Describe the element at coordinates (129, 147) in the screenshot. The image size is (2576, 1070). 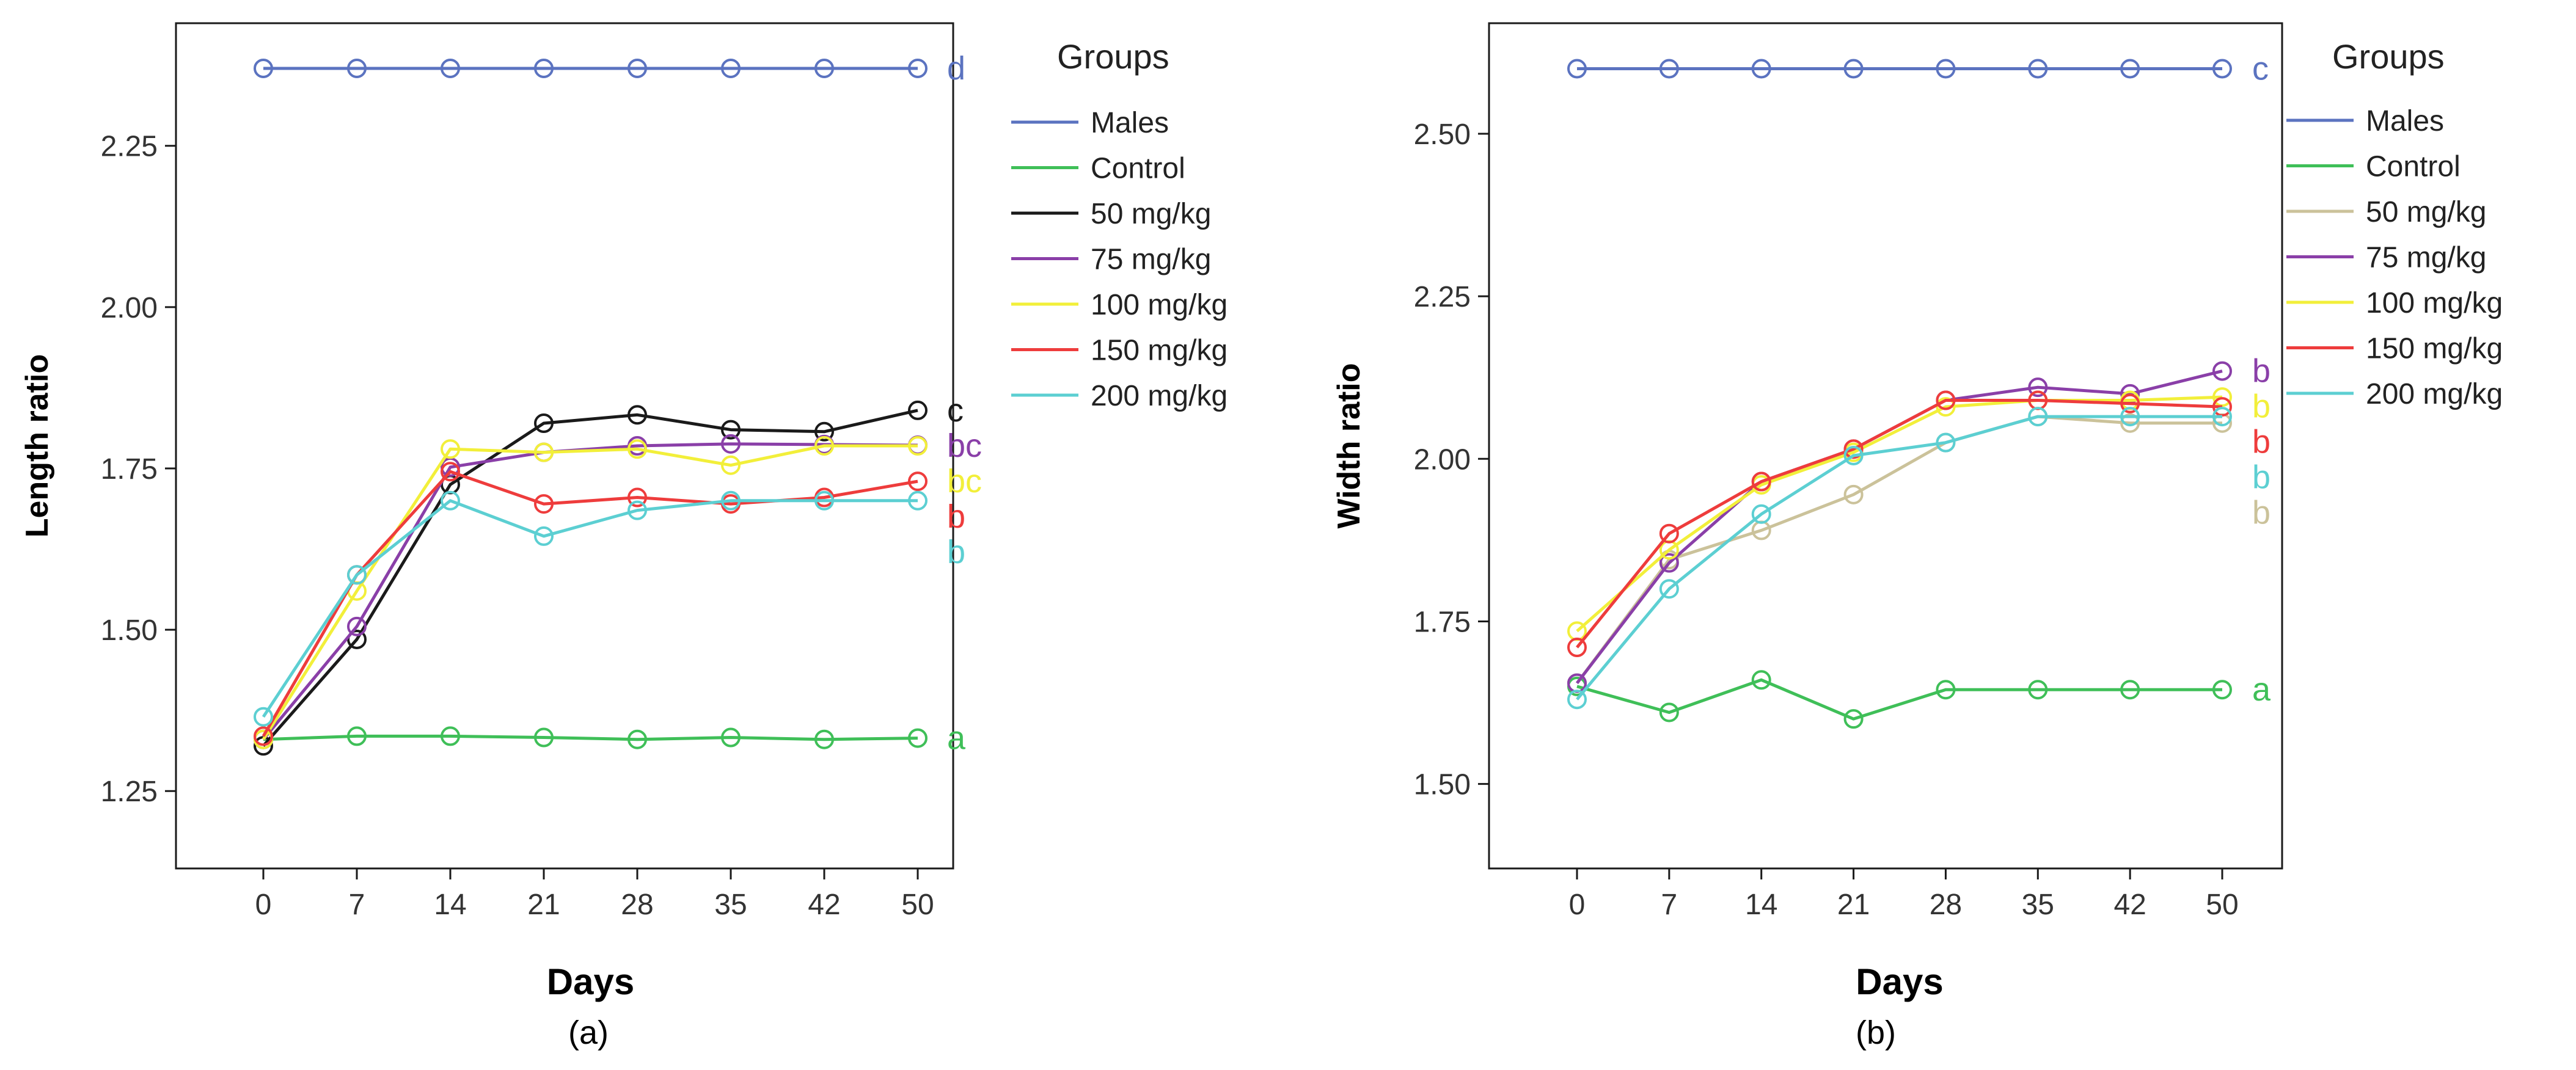
I see `y-tick-label: 2.25` at that location.